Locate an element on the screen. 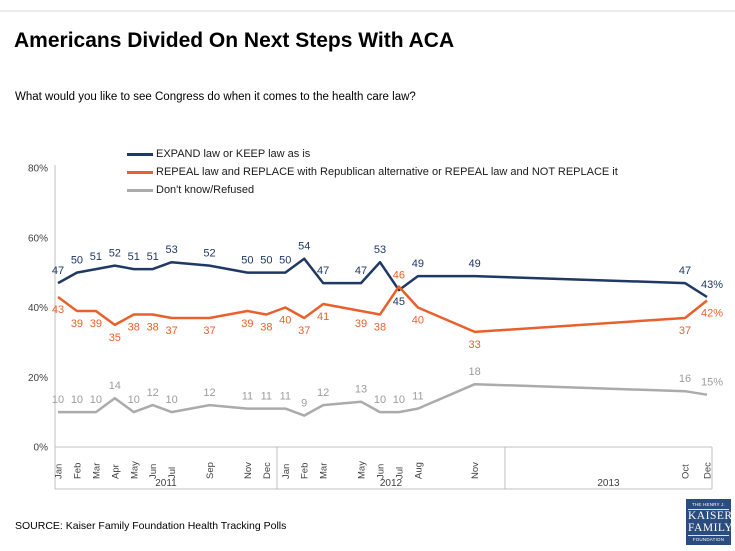 The width and height of the screenshot is (735, 551). legend-item-dont-know: Don't know/Refused is located at coordinates (372, 190).